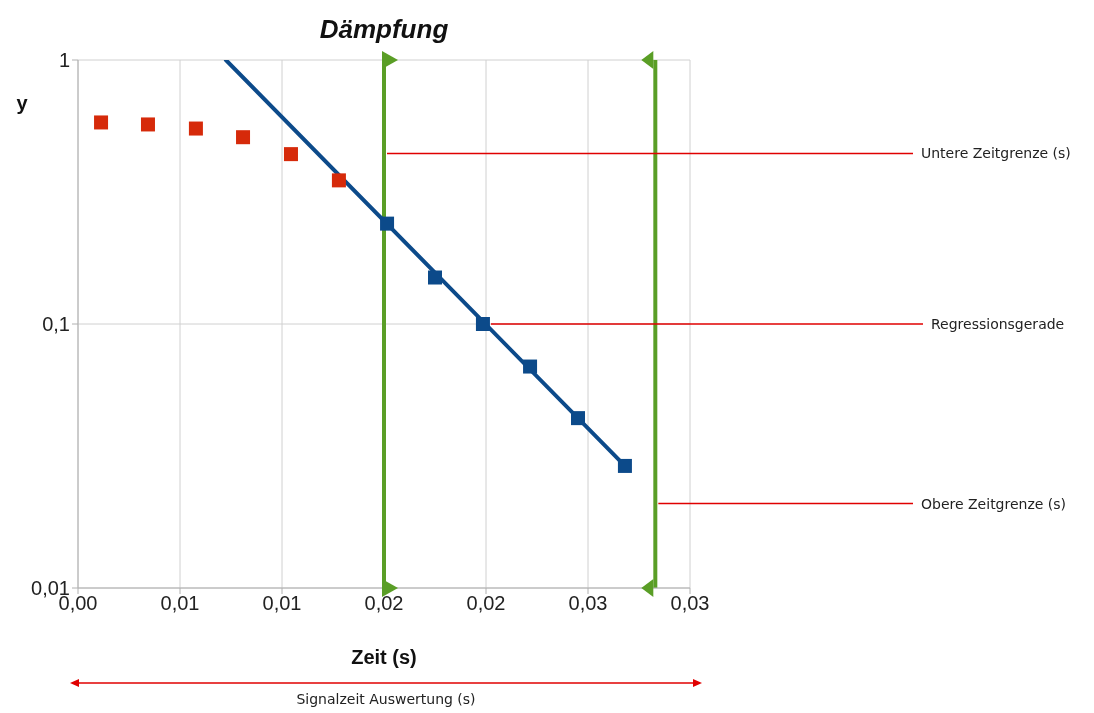  Describe the element at coordinates (998, 324) in the screenshot. I see `annotation: Regressionsgerade` at that location.